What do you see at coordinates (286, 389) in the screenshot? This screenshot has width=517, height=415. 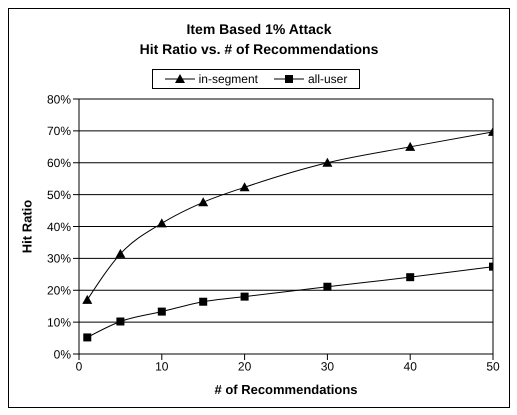 I see `x-axis-title: # of Recommendations` at bounding box center [286, 389].